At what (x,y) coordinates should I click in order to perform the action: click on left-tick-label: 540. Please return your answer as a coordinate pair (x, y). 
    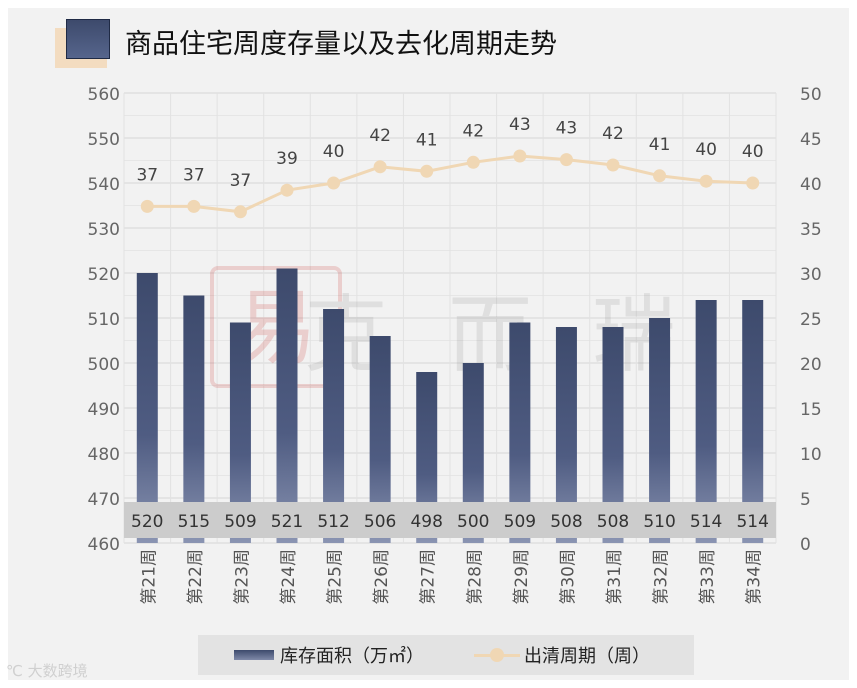
    Looking at the image, I should click on (104, 185).